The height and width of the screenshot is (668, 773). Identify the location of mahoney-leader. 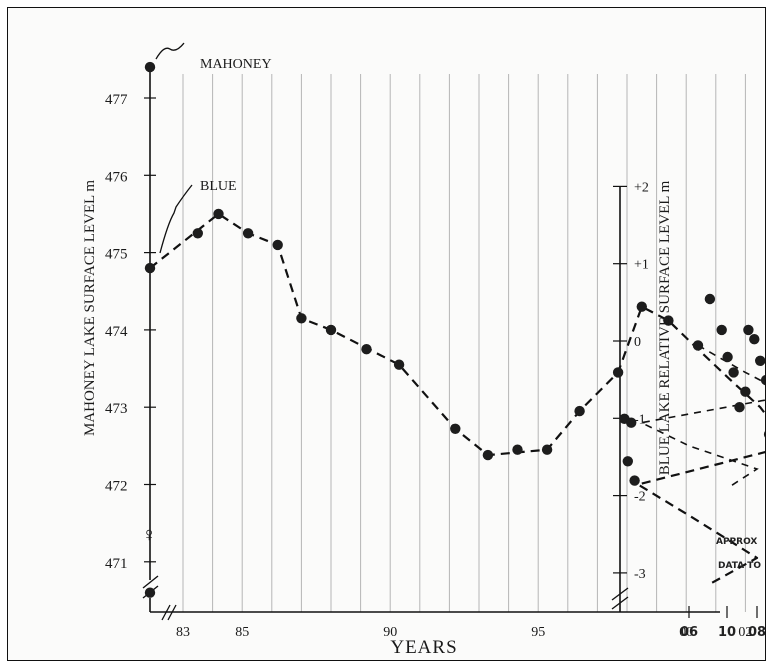
(170, 51).